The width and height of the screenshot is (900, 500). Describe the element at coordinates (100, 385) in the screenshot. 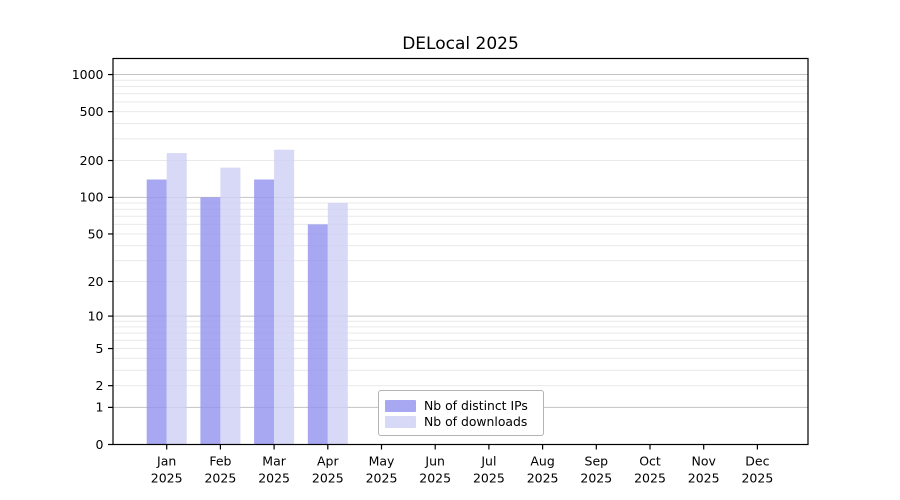

I see `y-tick-label: 2` at that location.